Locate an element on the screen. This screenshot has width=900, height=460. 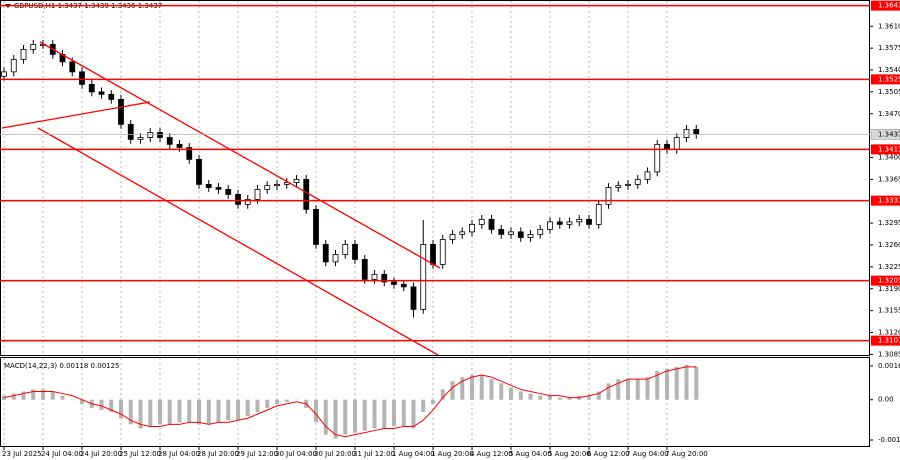
level-label: 1.3107 is located at coordinates (889, 341).